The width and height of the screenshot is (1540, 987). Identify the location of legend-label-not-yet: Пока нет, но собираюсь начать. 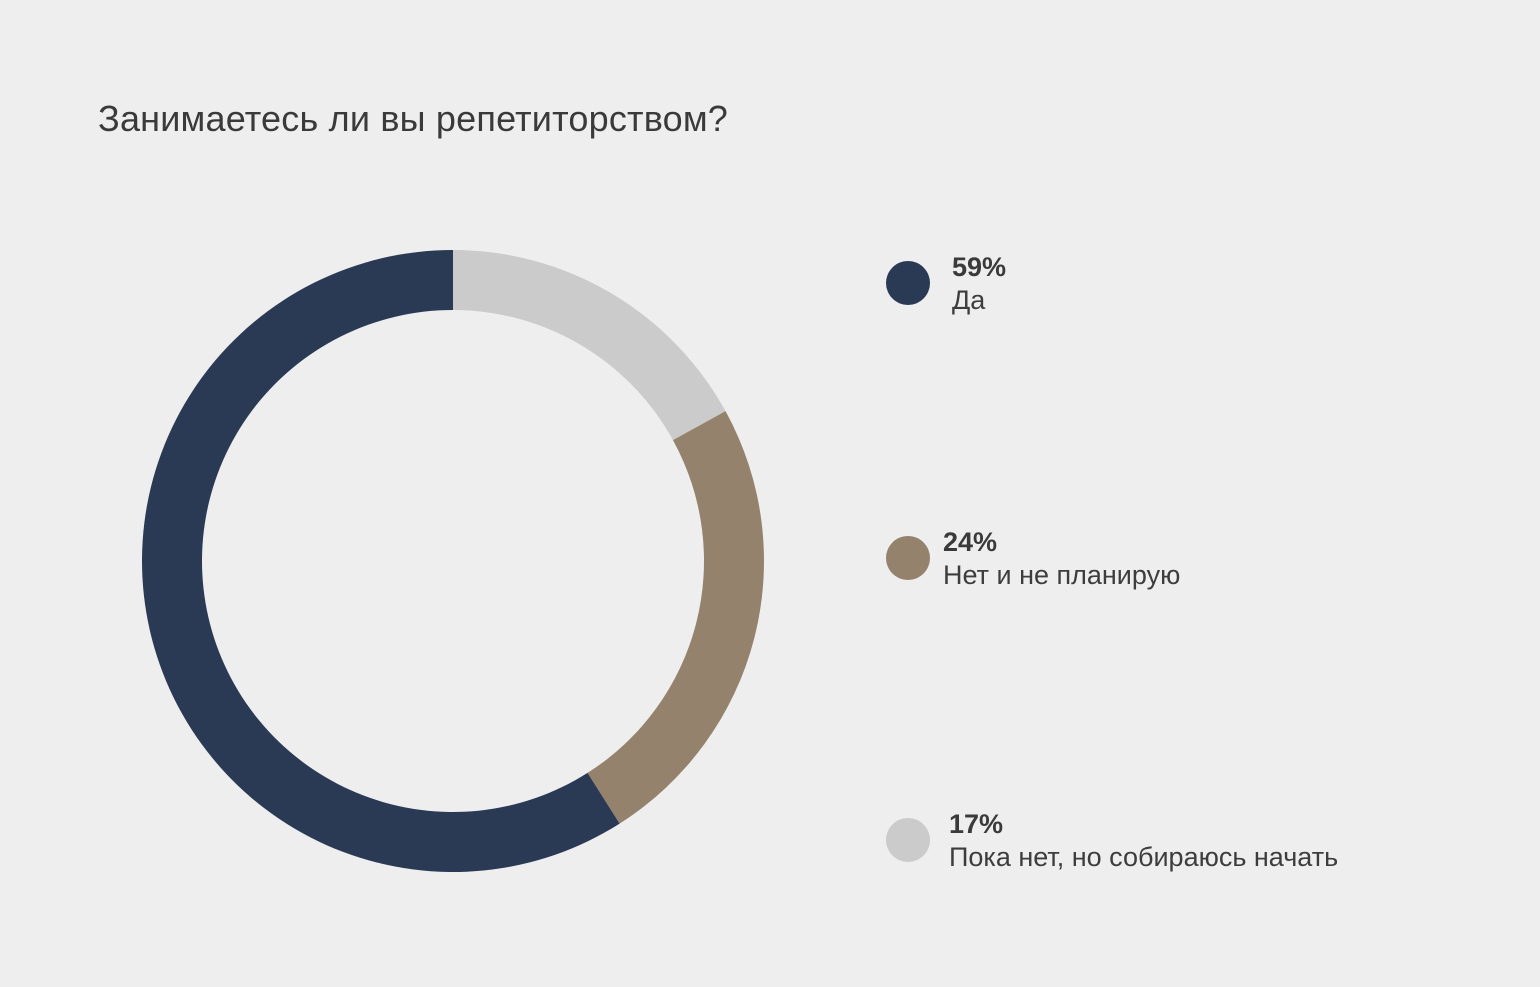
(1144, 857).